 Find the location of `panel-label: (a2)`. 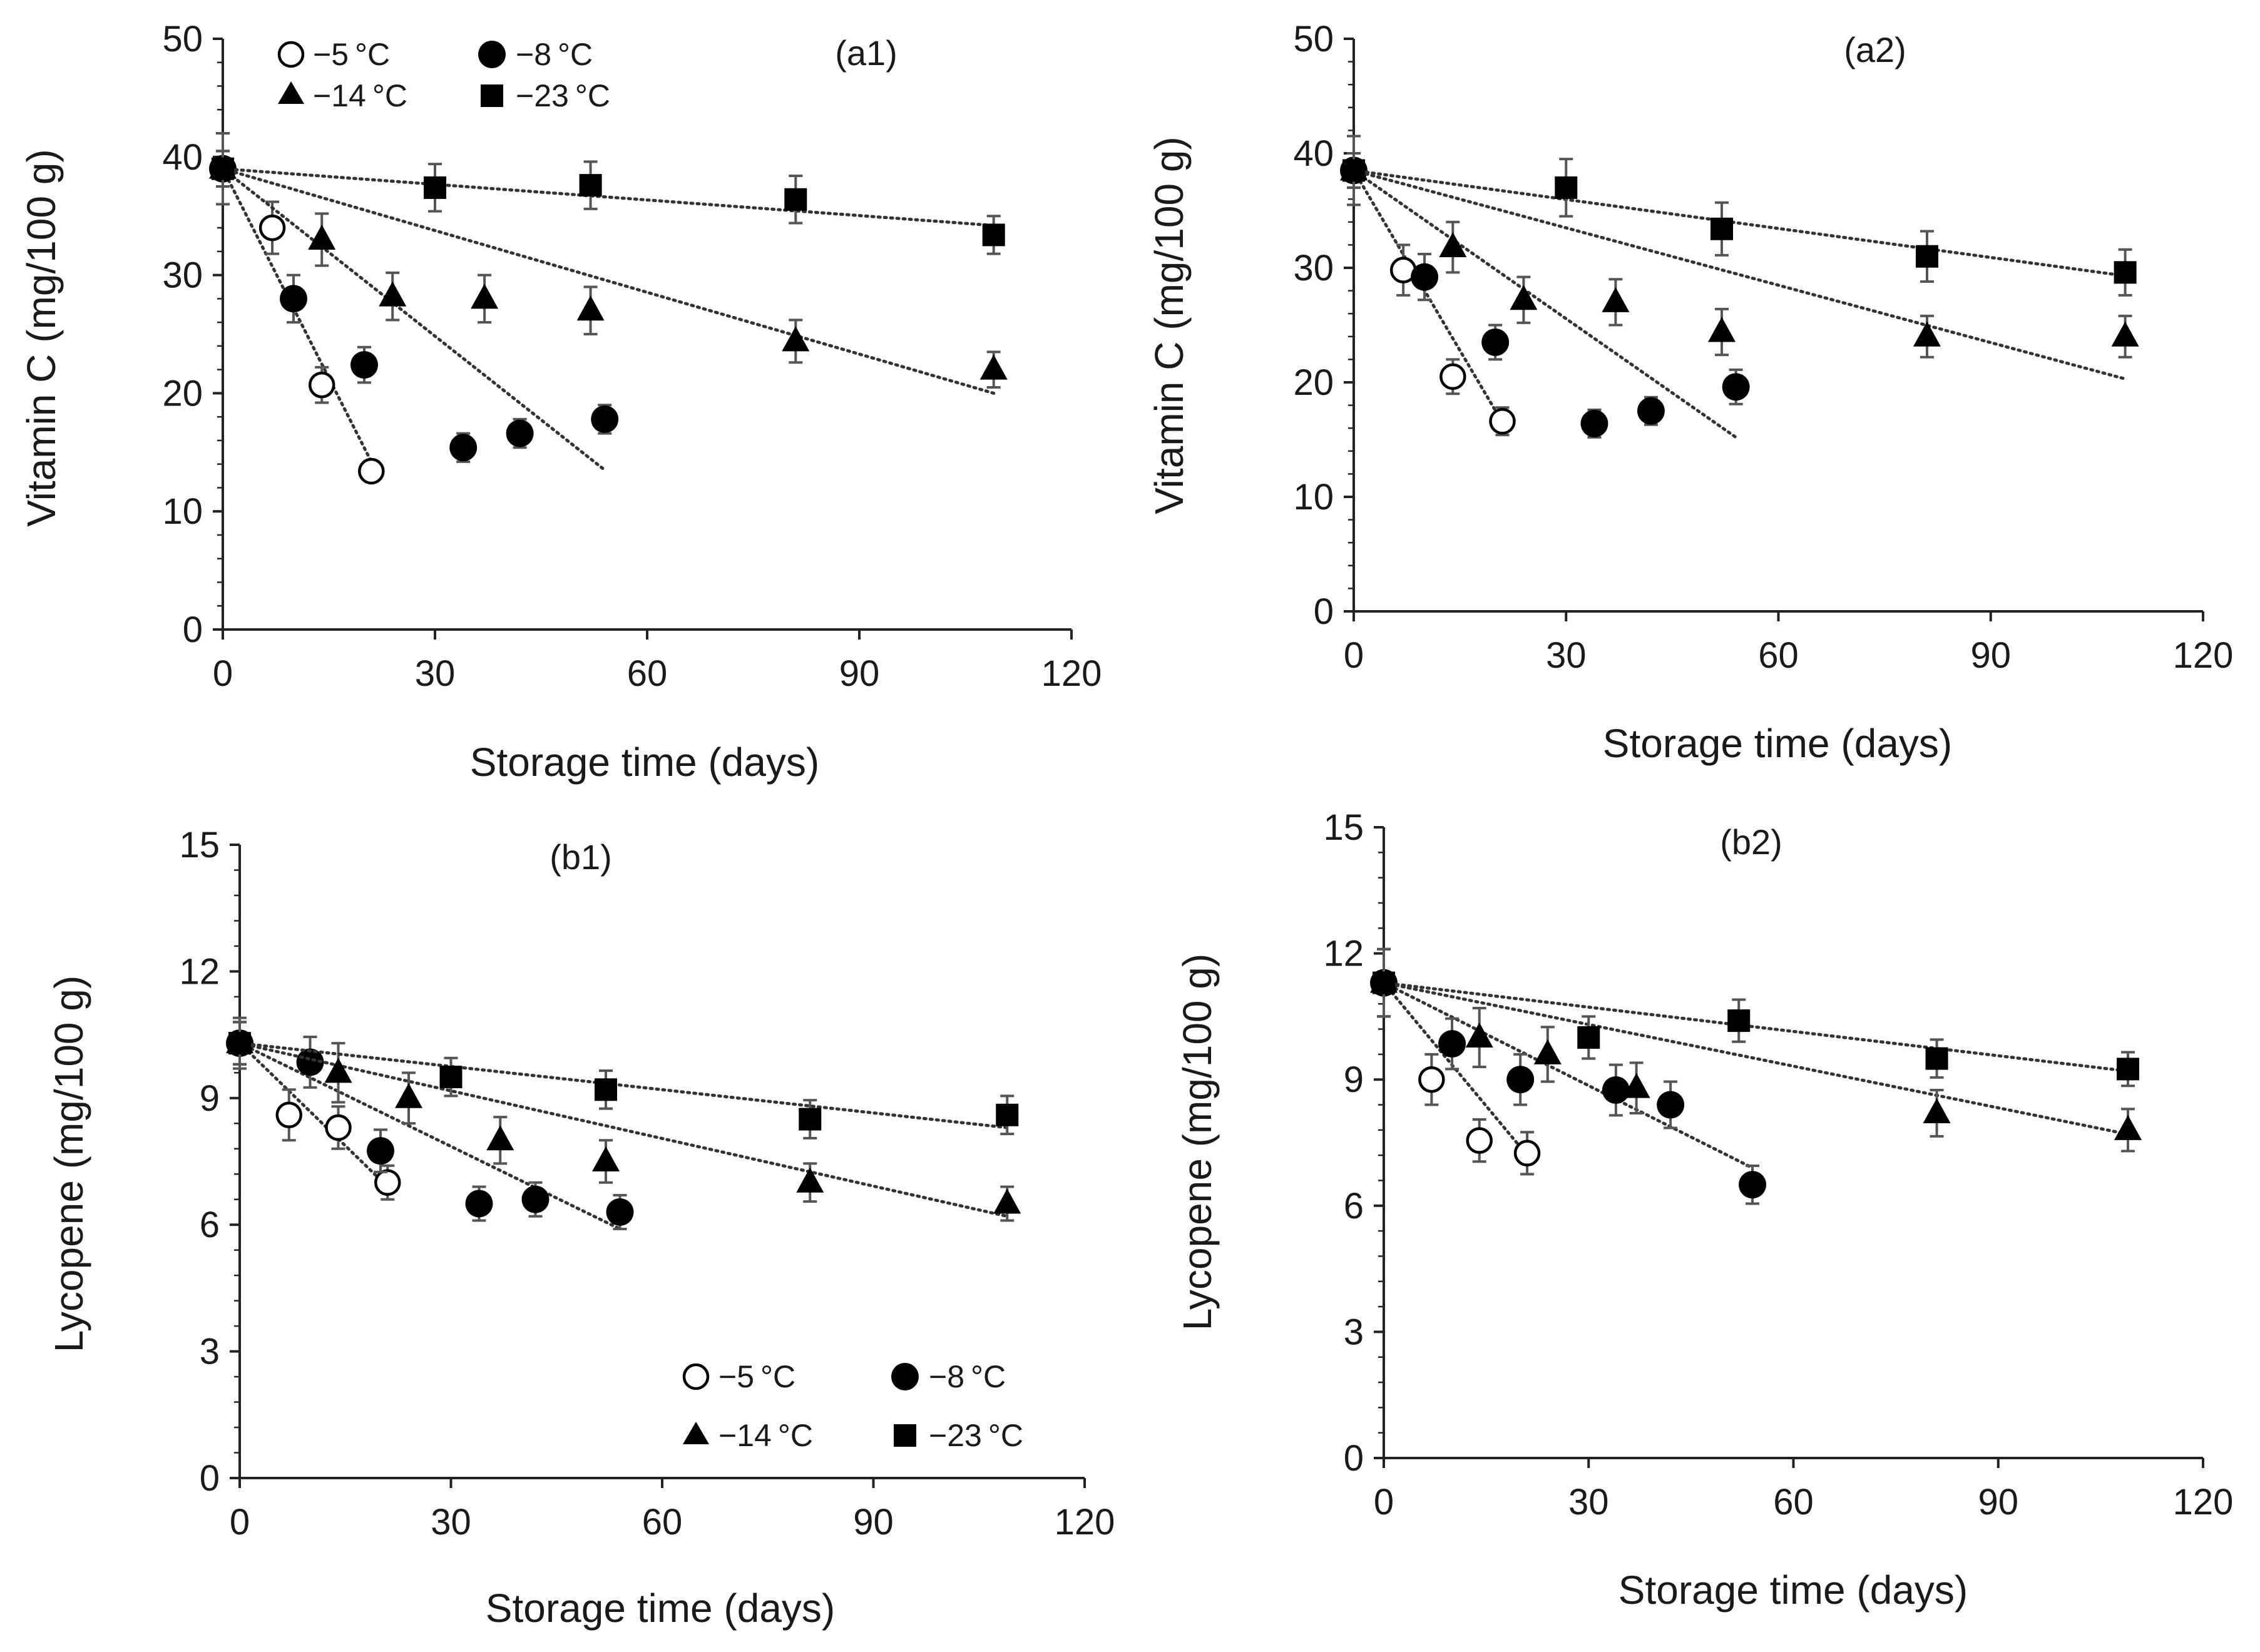

panel-label: (a2) is located at coordinates (1875, 49).